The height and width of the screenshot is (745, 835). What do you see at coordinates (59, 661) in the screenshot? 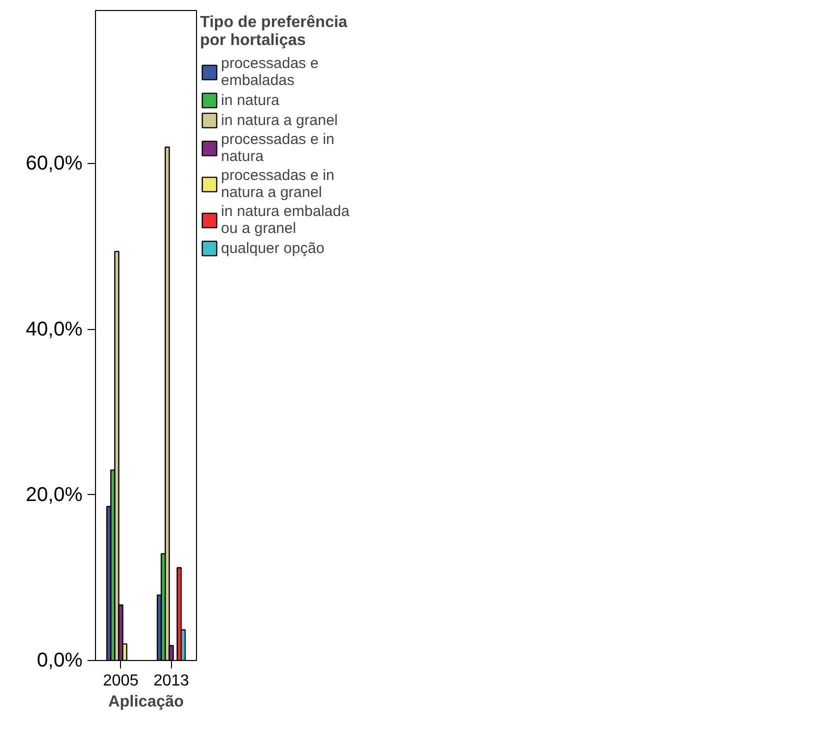
I see `y-tick-label: 0,0%` at bounding box center [59, 661].